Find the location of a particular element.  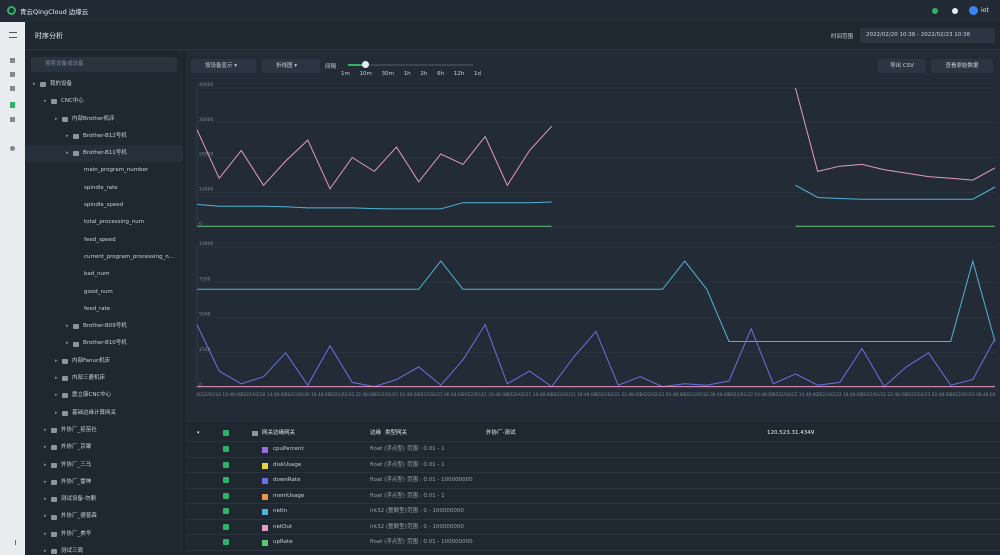

tree-item: ▸ 外协厂_德普森 is located at coordinates (104, 516).